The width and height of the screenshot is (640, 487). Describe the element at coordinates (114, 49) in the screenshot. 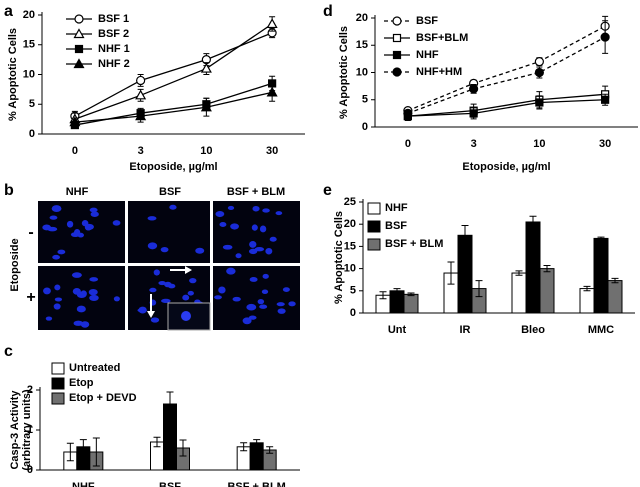

I see `legend-label: NHF 1` at that location.